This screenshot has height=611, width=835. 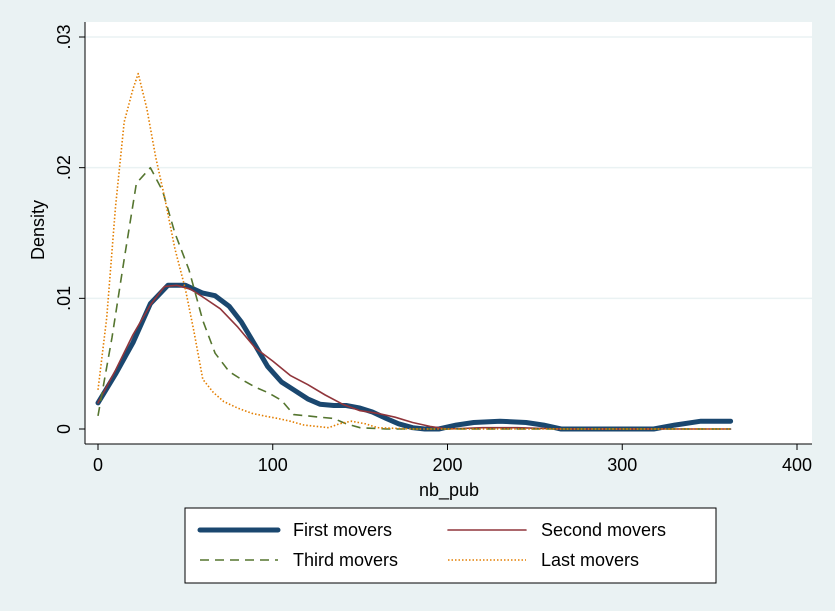 What do you see at coordinates (98, 465) in the screenshot?
I see `x-tick-label-0: 0` at bounding box center [98, 465].